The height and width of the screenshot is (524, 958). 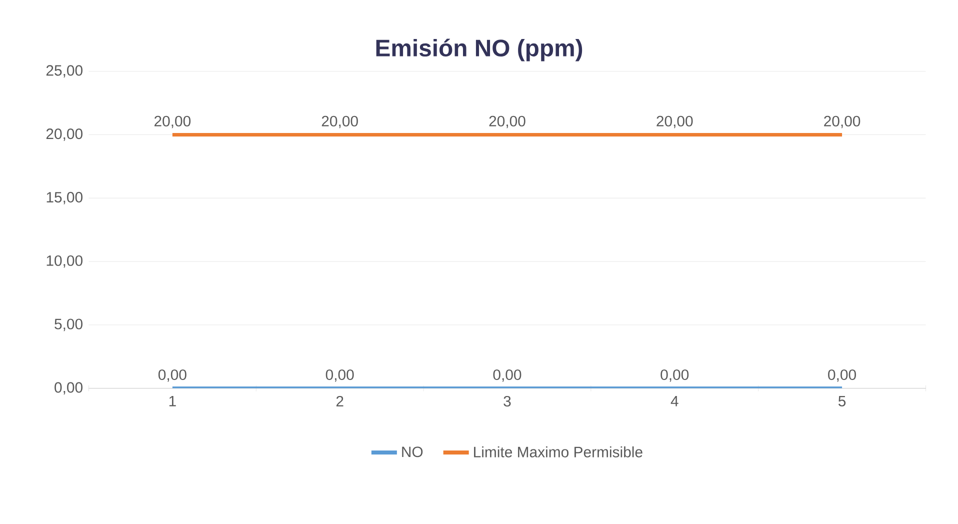 What do you see at coordinates (412, 452) in the screenshot?
I see `legend-label: NO` at bounding box center [412, 452].